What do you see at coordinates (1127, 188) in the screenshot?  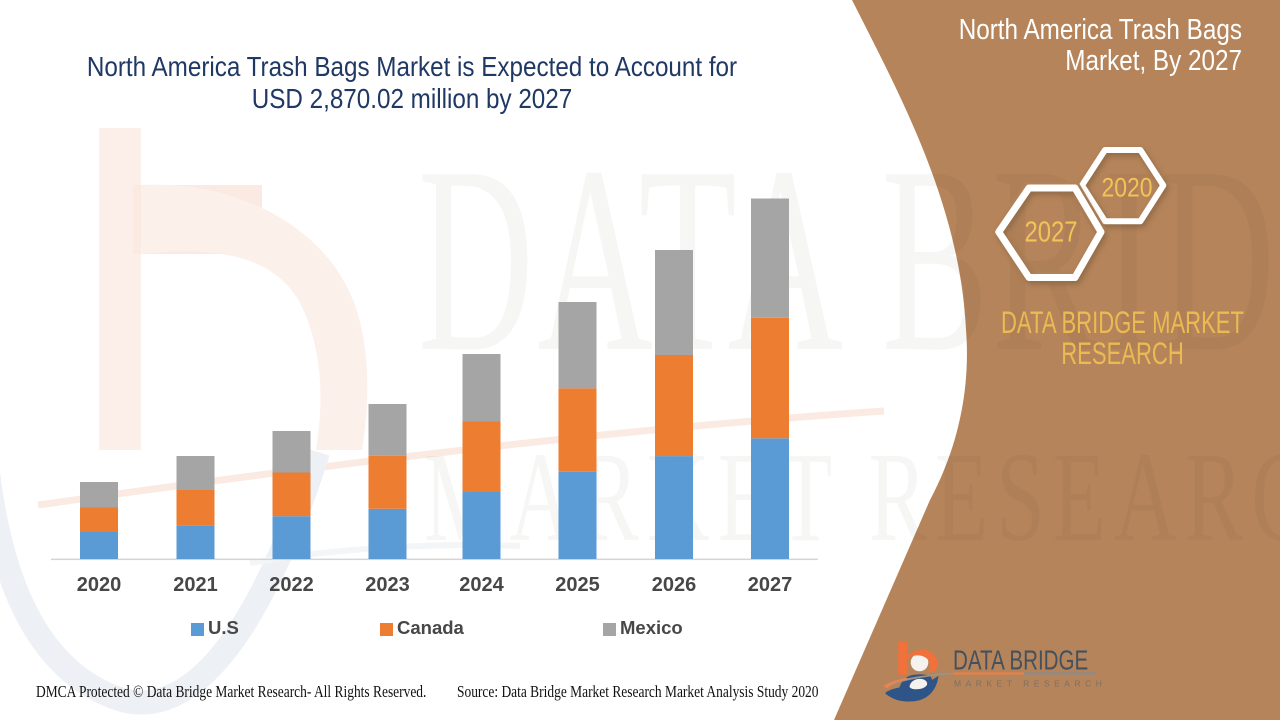 I see `svg-text: 2020` at bounding box center [1127, 188].